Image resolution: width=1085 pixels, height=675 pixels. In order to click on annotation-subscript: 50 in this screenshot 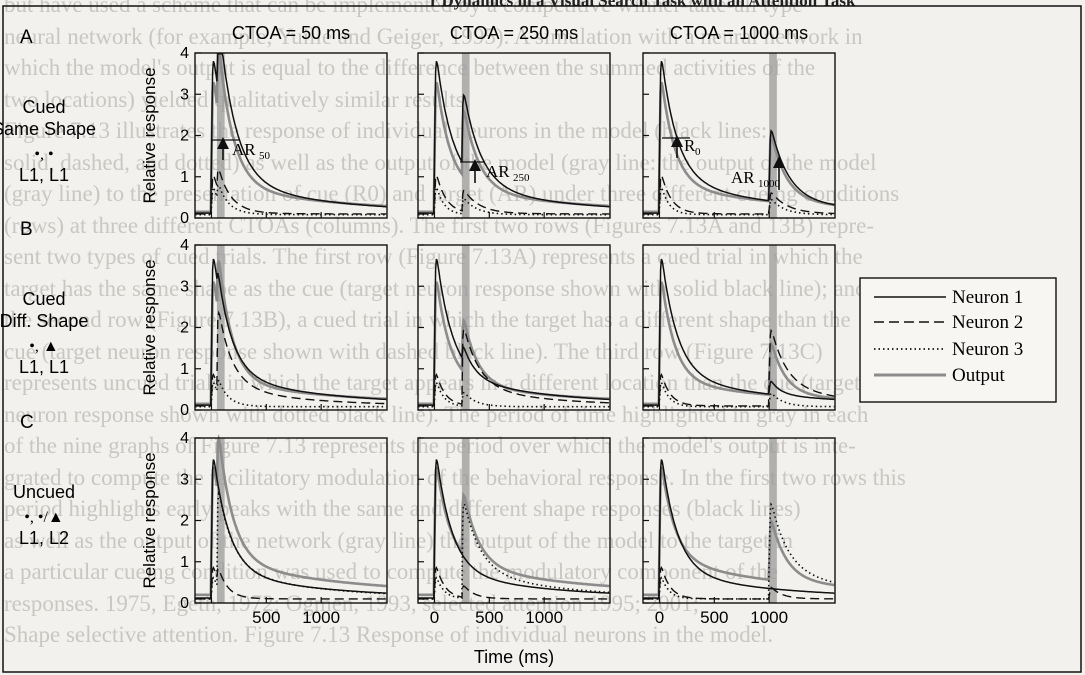, I will do `click(265, 156)`.